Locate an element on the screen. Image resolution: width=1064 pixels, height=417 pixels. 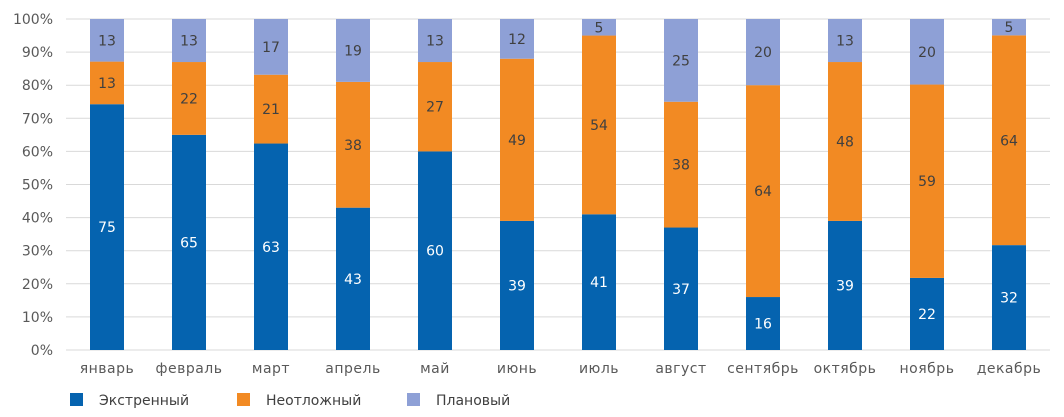
x-tick-label: февраль is located at coordinates (189, 369).